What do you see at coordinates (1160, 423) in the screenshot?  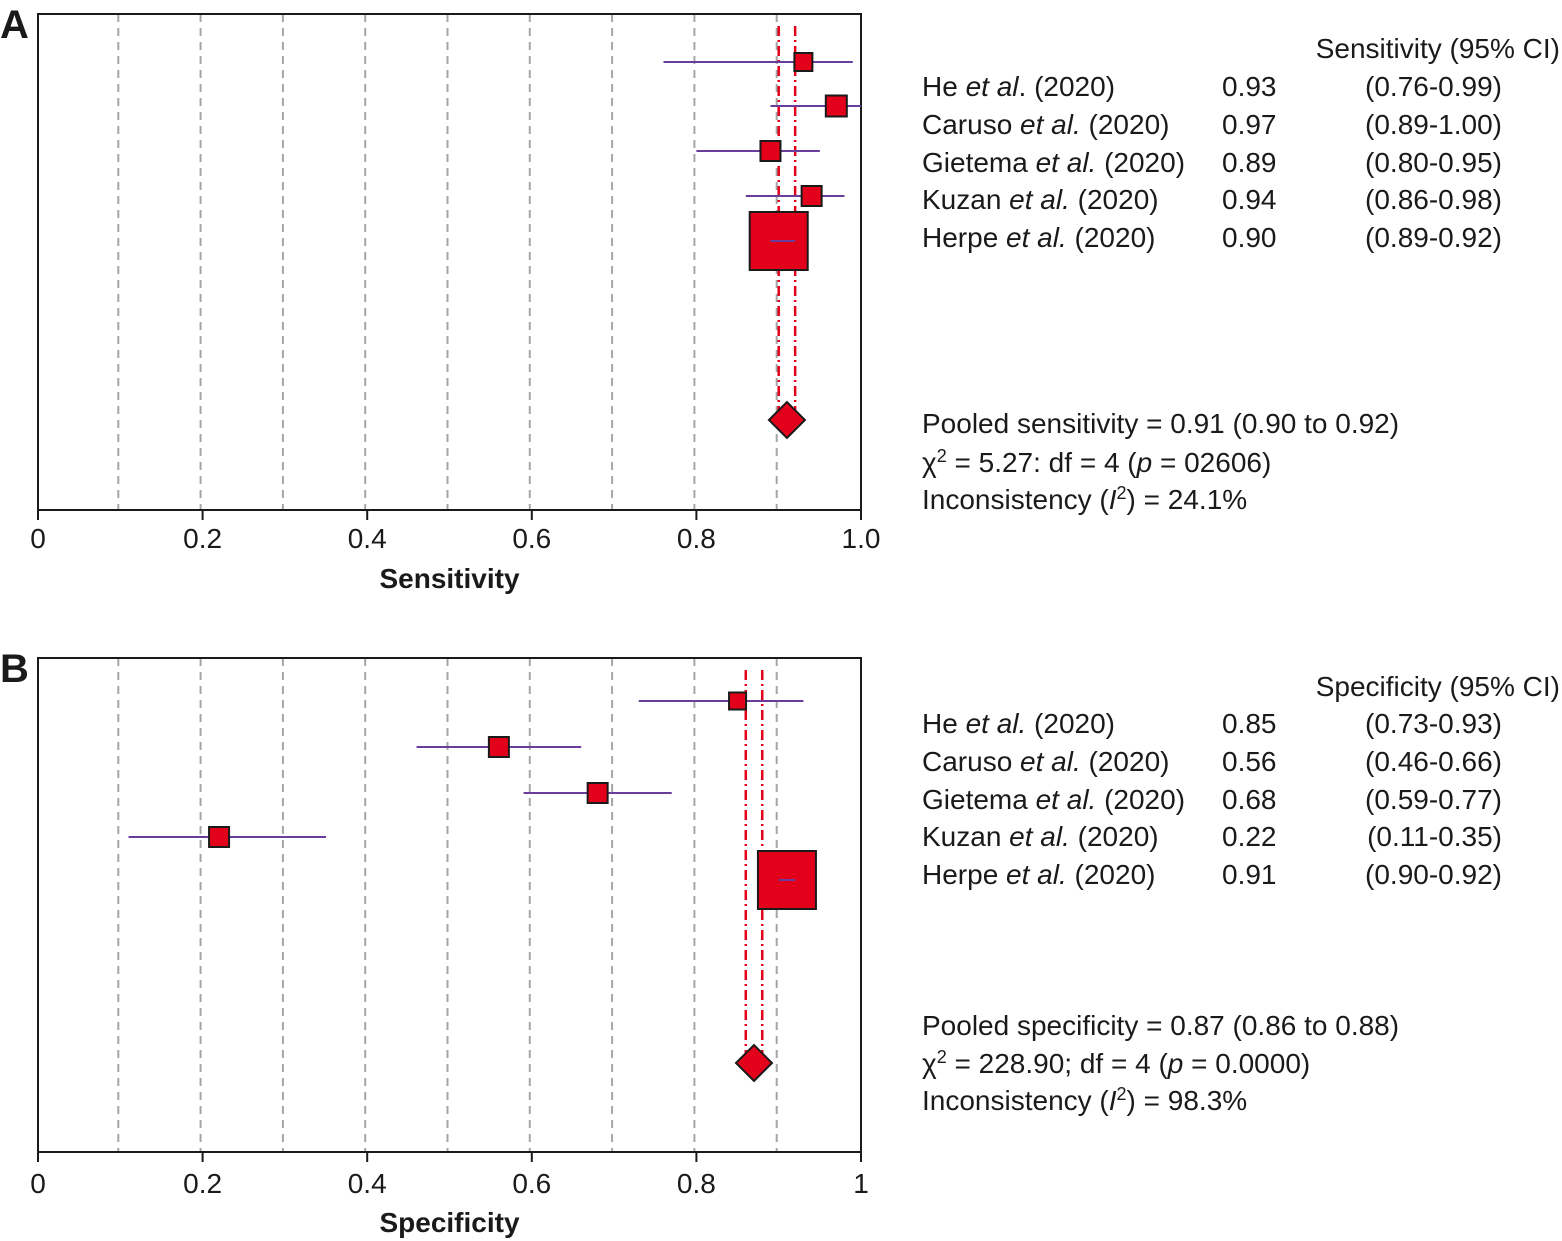 I see `summary-line: Pooled sensitivity = 0.91 (0.90 to 0.92)` at bounding box center [1160, 423].